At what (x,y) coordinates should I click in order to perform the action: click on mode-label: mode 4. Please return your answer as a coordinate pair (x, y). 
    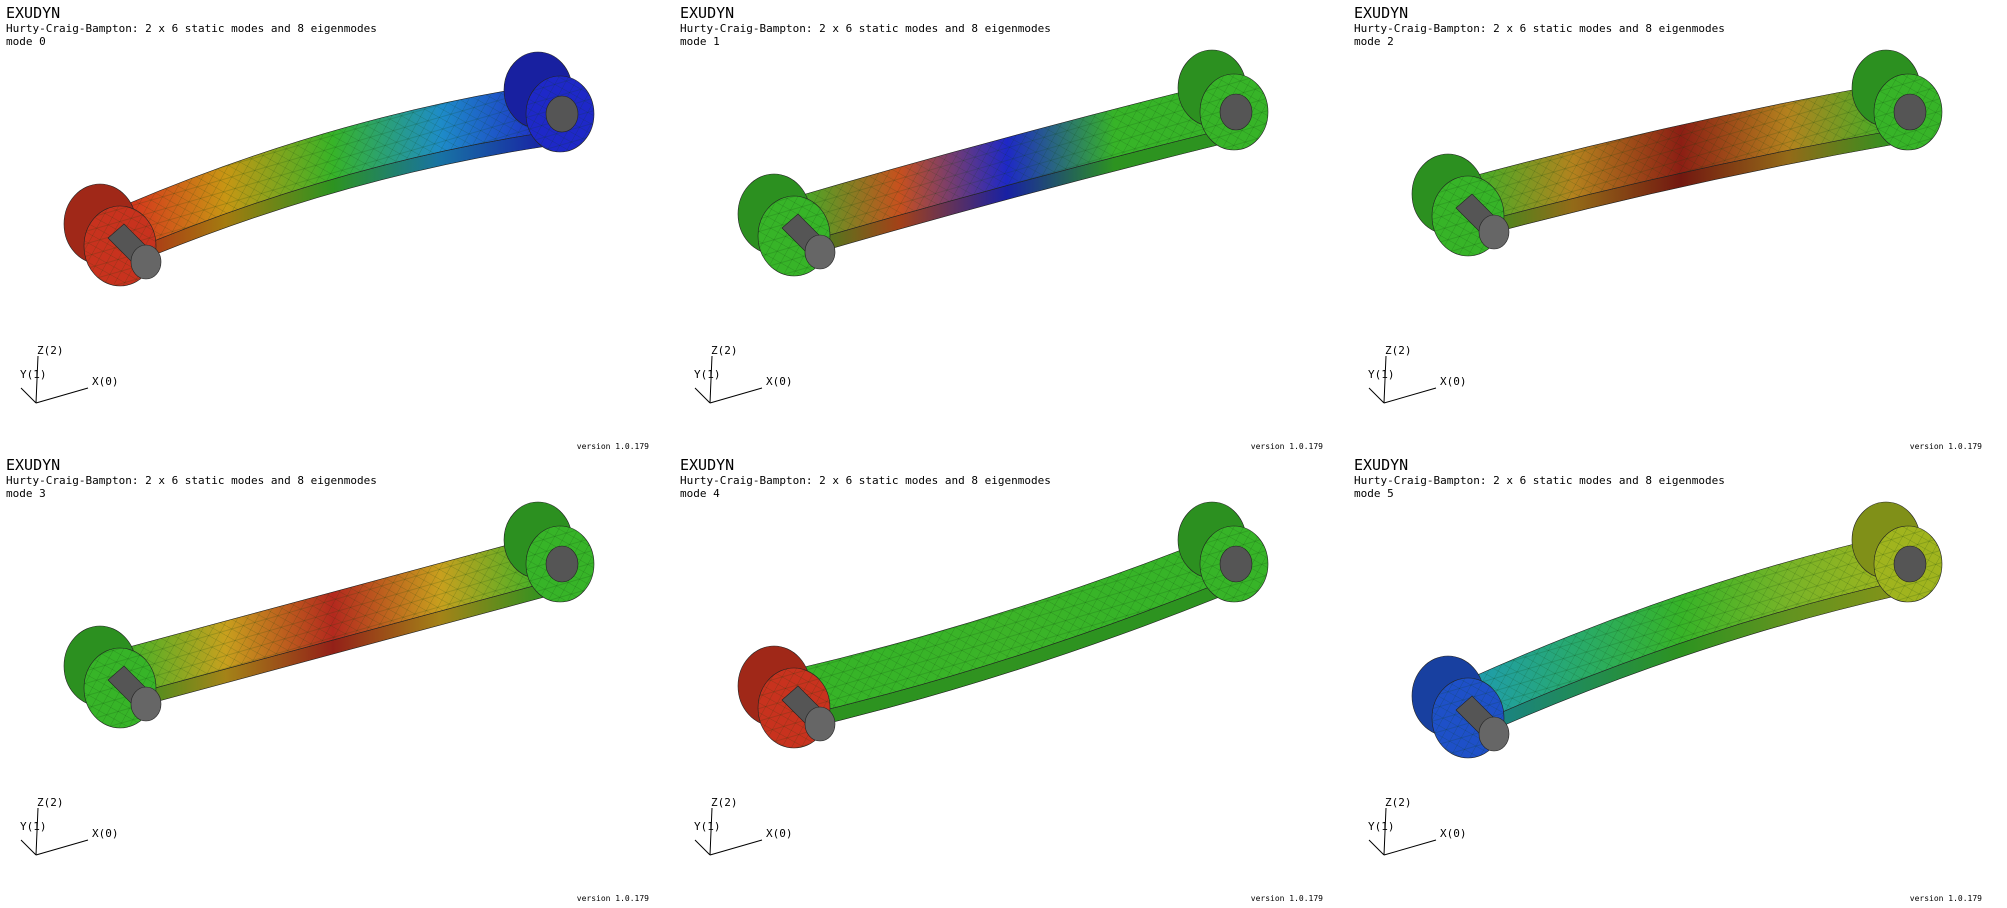
    Looking at the image, I should click on (700, 493).